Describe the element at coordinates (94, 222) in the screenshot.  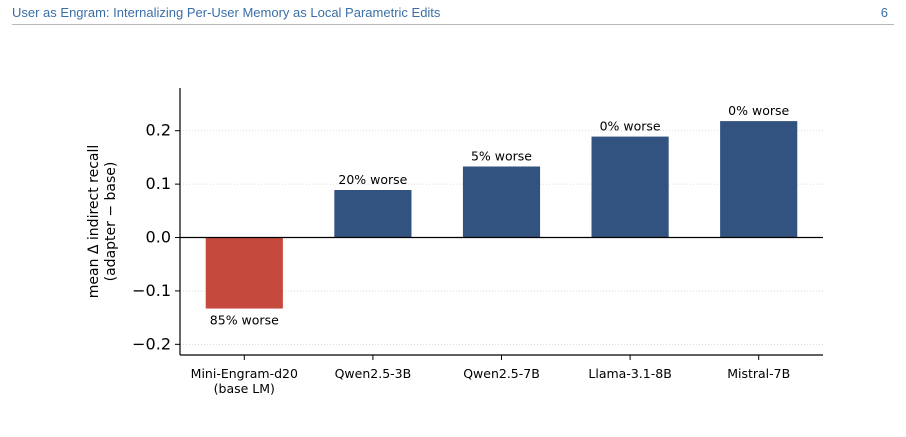
I see `y-axis-label: mean Δ indirect recall` at that location.